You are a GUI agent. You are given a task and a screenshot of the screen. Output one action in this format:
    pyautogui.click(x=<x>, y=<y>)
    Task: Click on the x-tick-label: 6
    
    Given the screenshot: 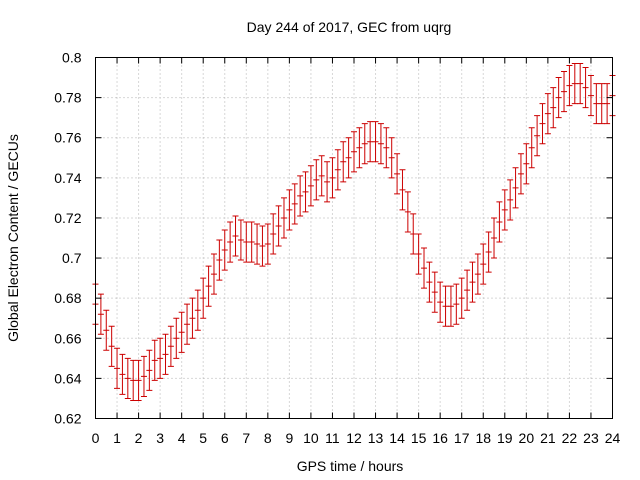 What is the action you would take?
    pyautogui.click(x=225, y=438)
    